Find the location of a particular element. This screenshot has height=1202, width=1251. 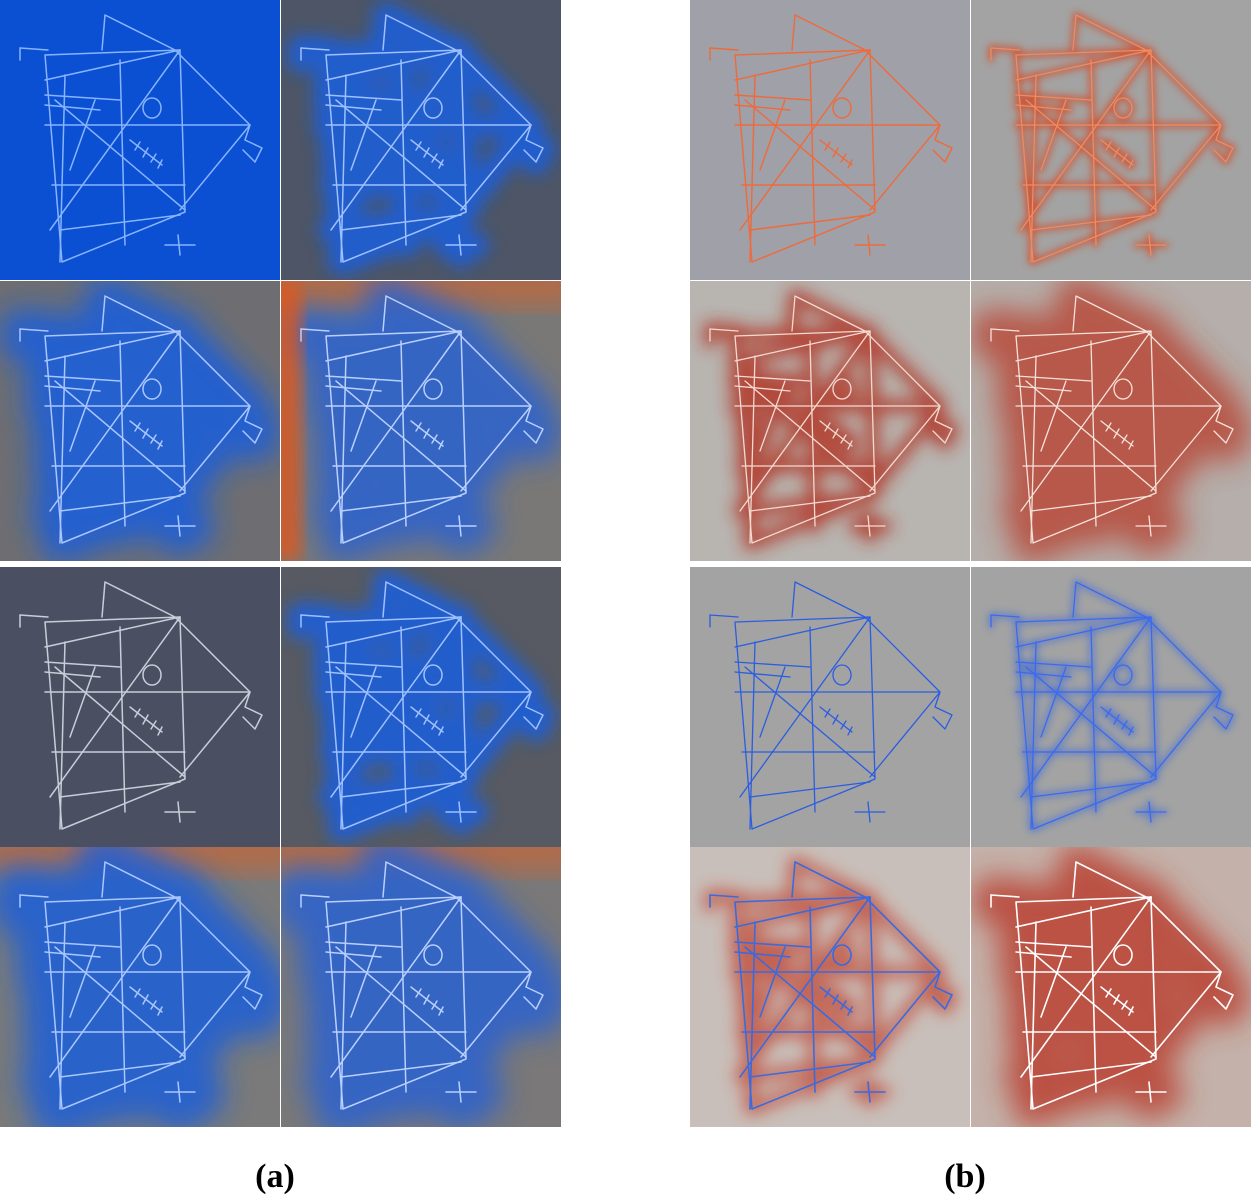

label-b: (b) is located at coordinates (965, 1176).